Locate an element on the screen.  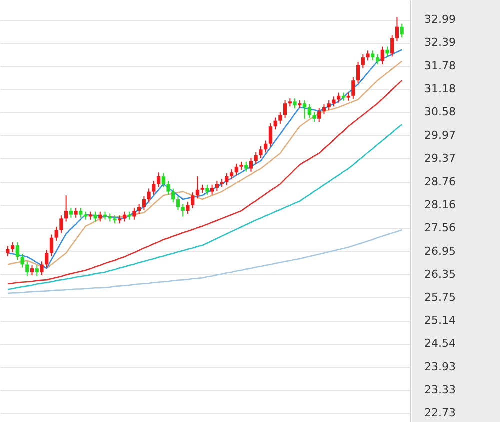
y-tick-label: 31.18 is located at coordinates (440, 89).